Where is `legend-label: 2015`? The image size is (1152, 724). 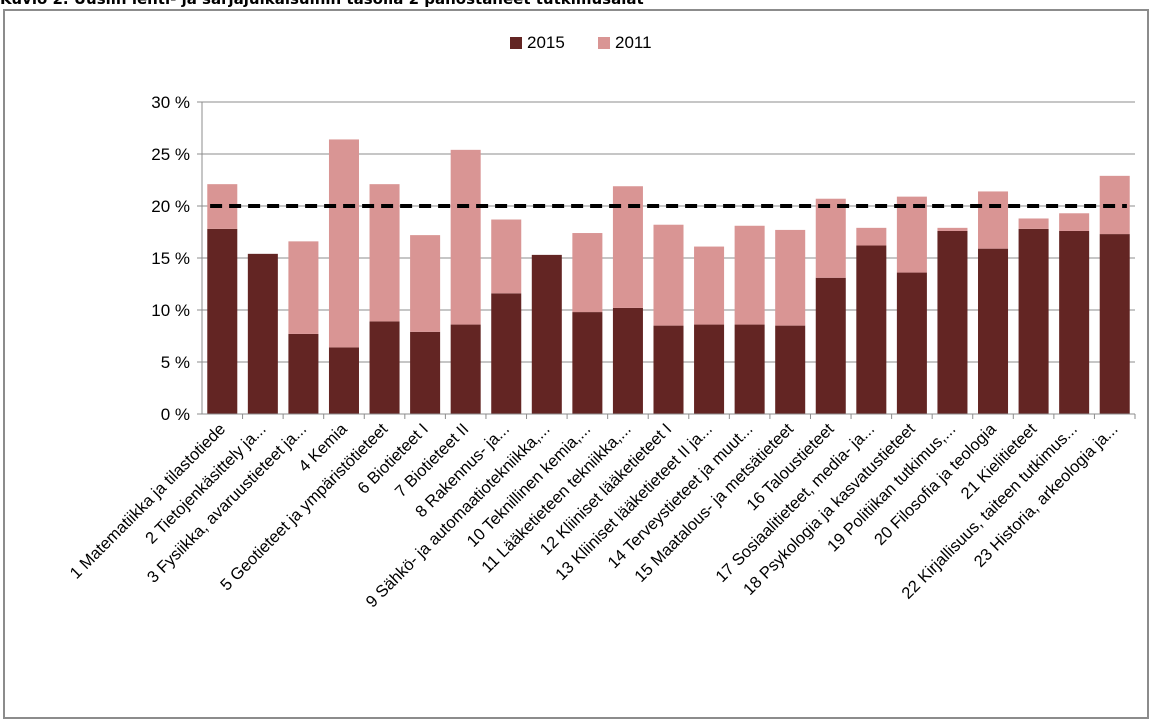 legend-label: 2015 is located at coordinates (546, 42).